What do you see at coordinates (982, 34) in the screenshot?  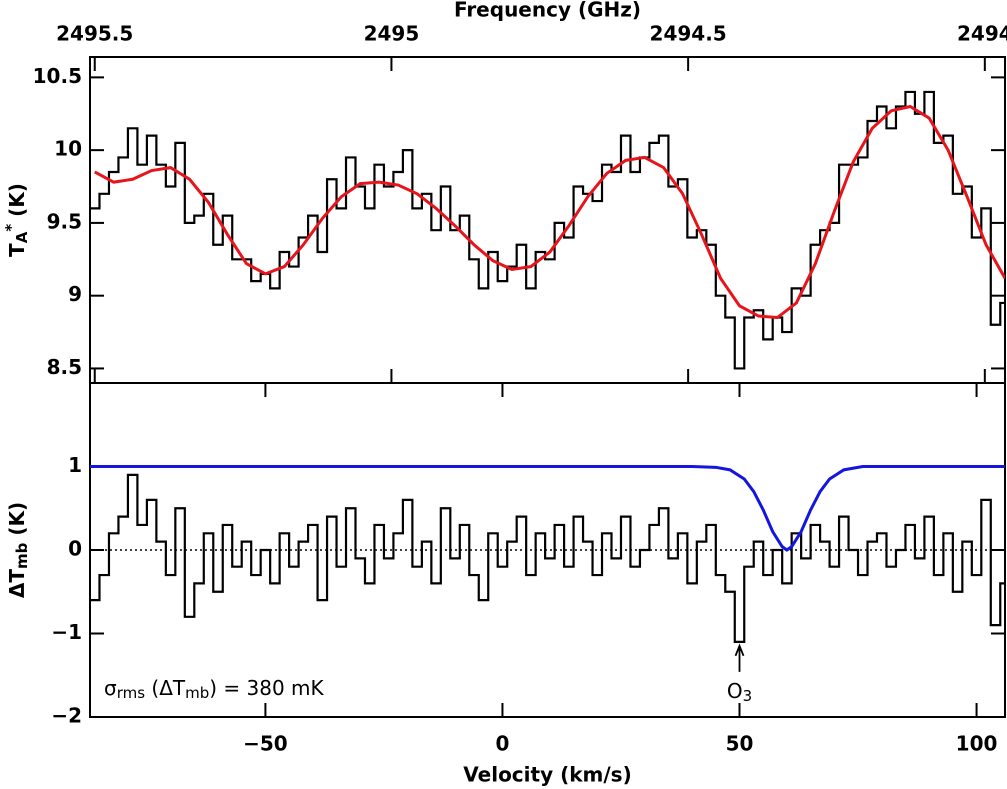 I see `x2-tick-label: 2494` at bounding box center [982, 34].